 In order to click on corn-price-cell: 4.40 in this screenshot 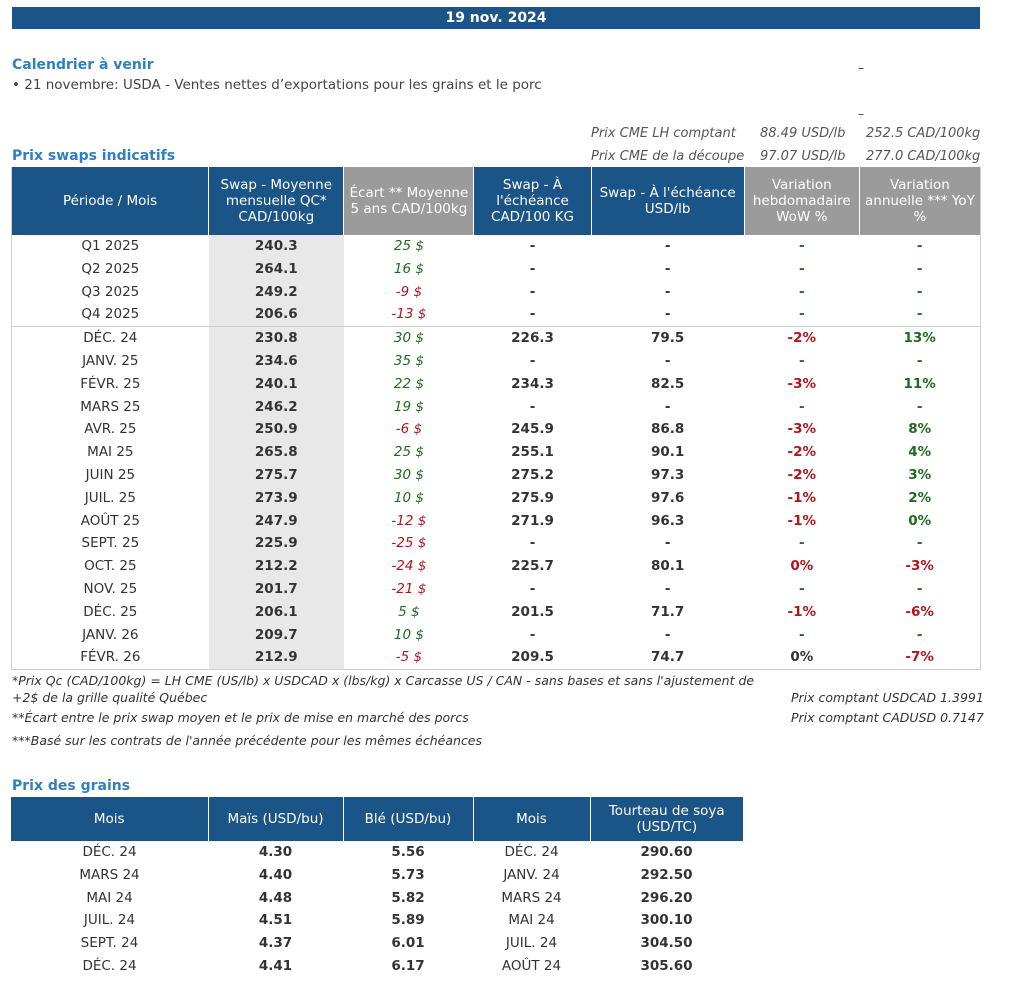, I will do `click(275, 874)`.